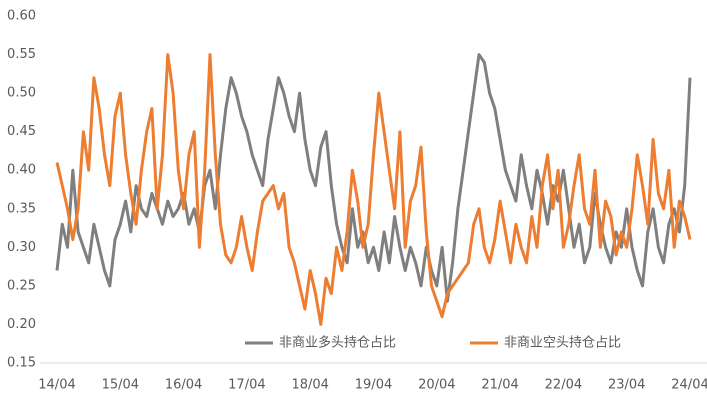  Describe the element at coordinates (21, 54) in the screenshot. I see `y-tick-label: 0.55` at that location.